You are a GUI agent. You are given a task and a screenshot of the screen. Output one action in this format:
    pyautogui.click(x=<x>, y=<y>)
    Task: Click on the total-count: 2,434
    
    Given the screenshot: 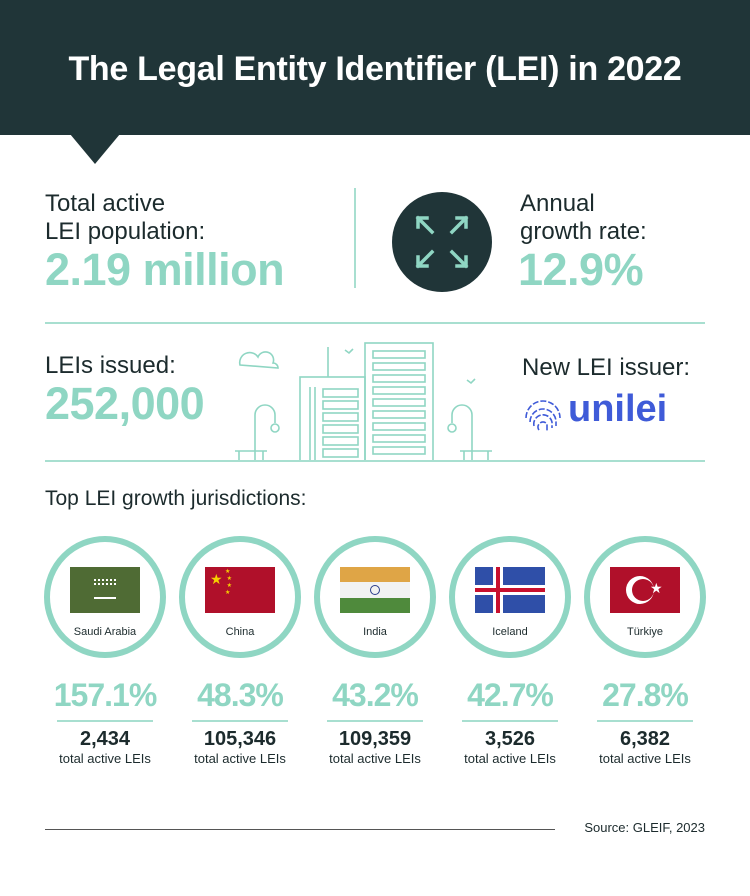 What is the action you would take?
    pyautogui.click(x=105, y=739)
    